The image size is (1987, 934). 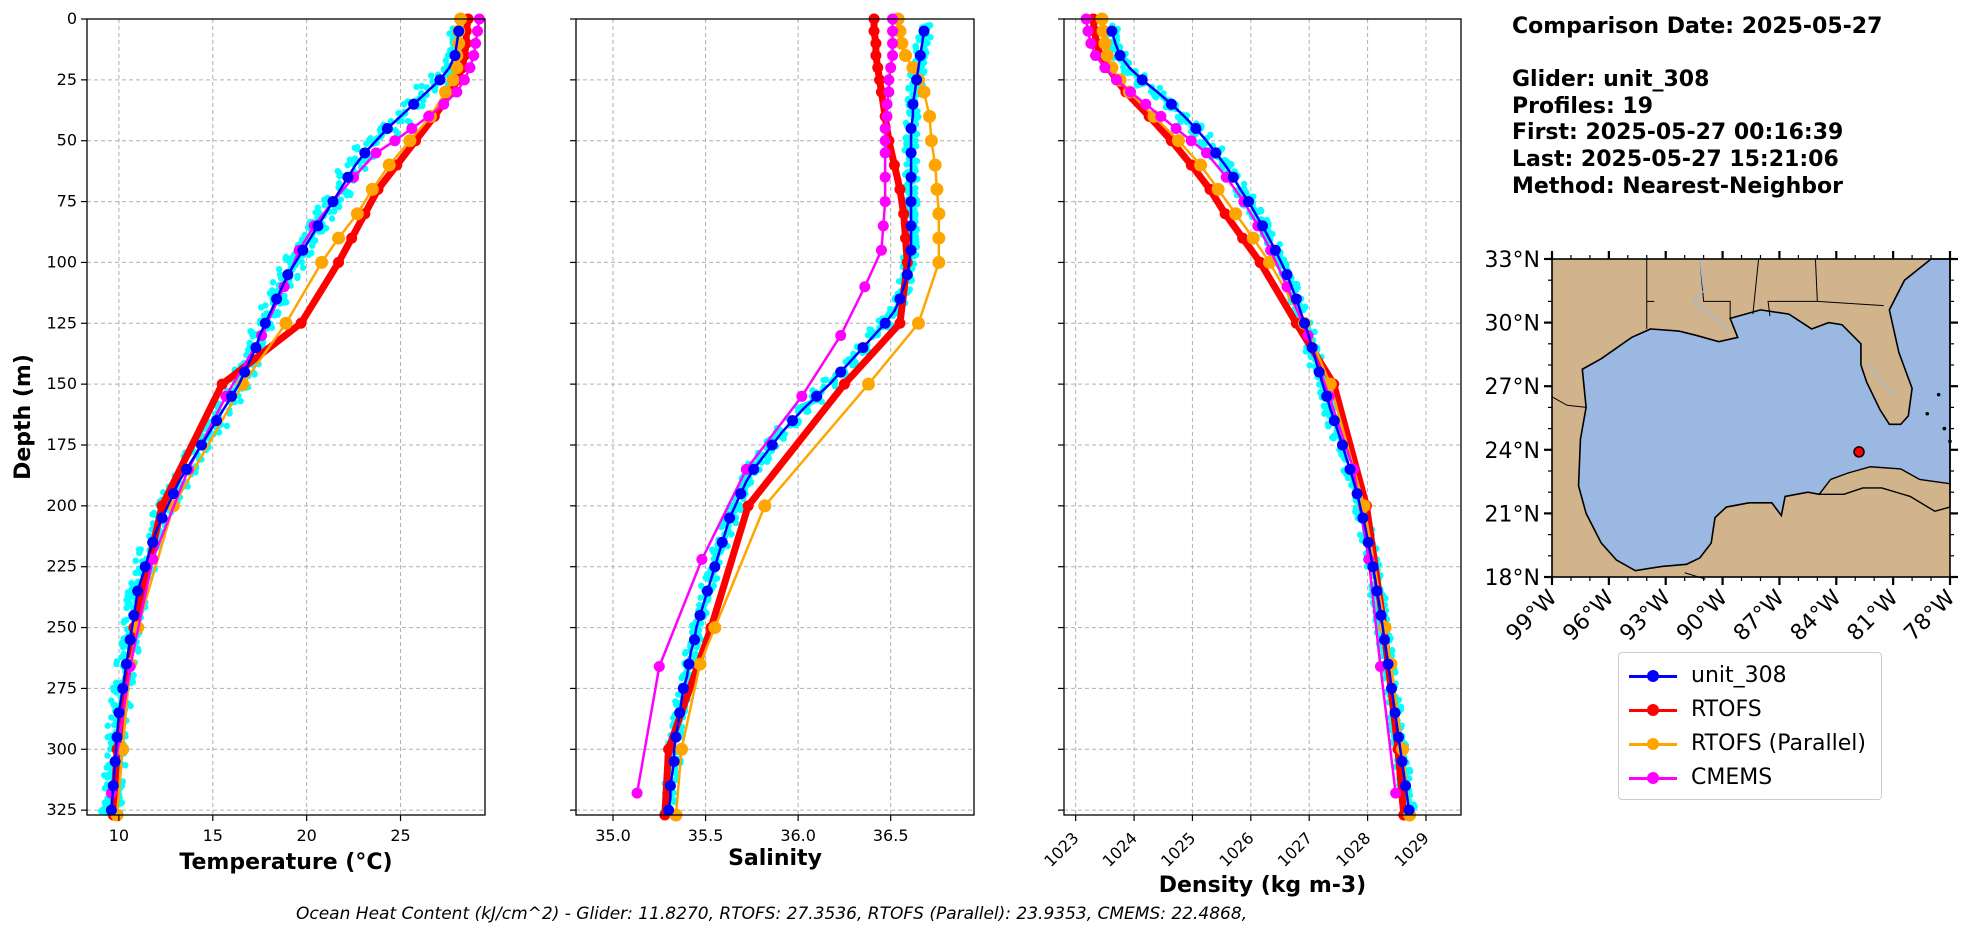 What do you see at coordinates (1750, 710) in the screenshot?
I see `legend-item-rtofs: RTOFS` at bounding box center [1750, 710].